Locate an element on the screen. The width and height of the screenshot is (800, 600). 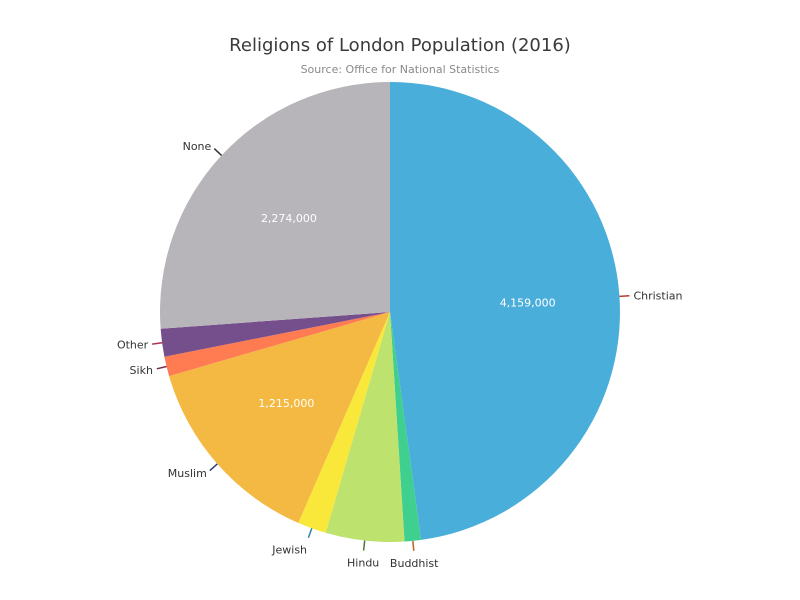
value-labels: 4,159,000 1,215,000 2,274,000 is located at coordinates (406, 311).